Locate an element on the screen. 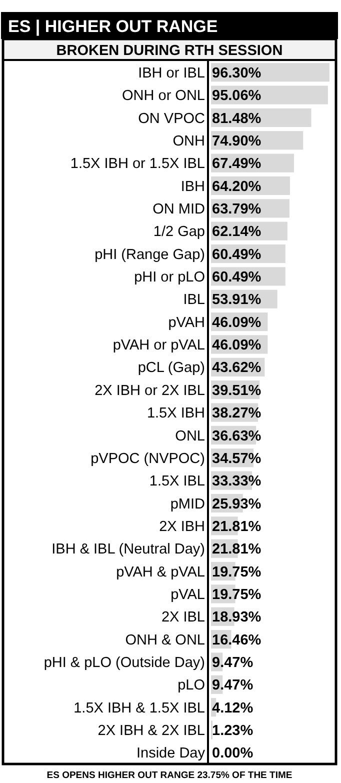 Image resolution: width=341 pixels, height=783 pixels. y-tick-label: IBH is located at coordinates (192, 186).